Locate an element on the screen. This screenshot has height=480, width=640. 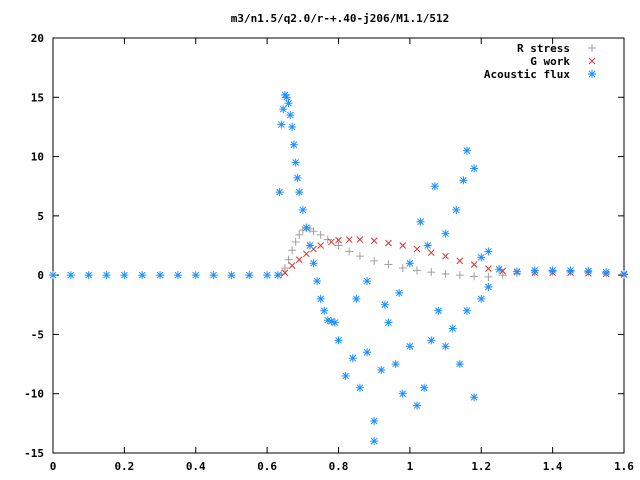
chart-title: m3/n1.5/q2.0/r-+.40-j206/M1.1/512 is located at coordinates (340, 18).